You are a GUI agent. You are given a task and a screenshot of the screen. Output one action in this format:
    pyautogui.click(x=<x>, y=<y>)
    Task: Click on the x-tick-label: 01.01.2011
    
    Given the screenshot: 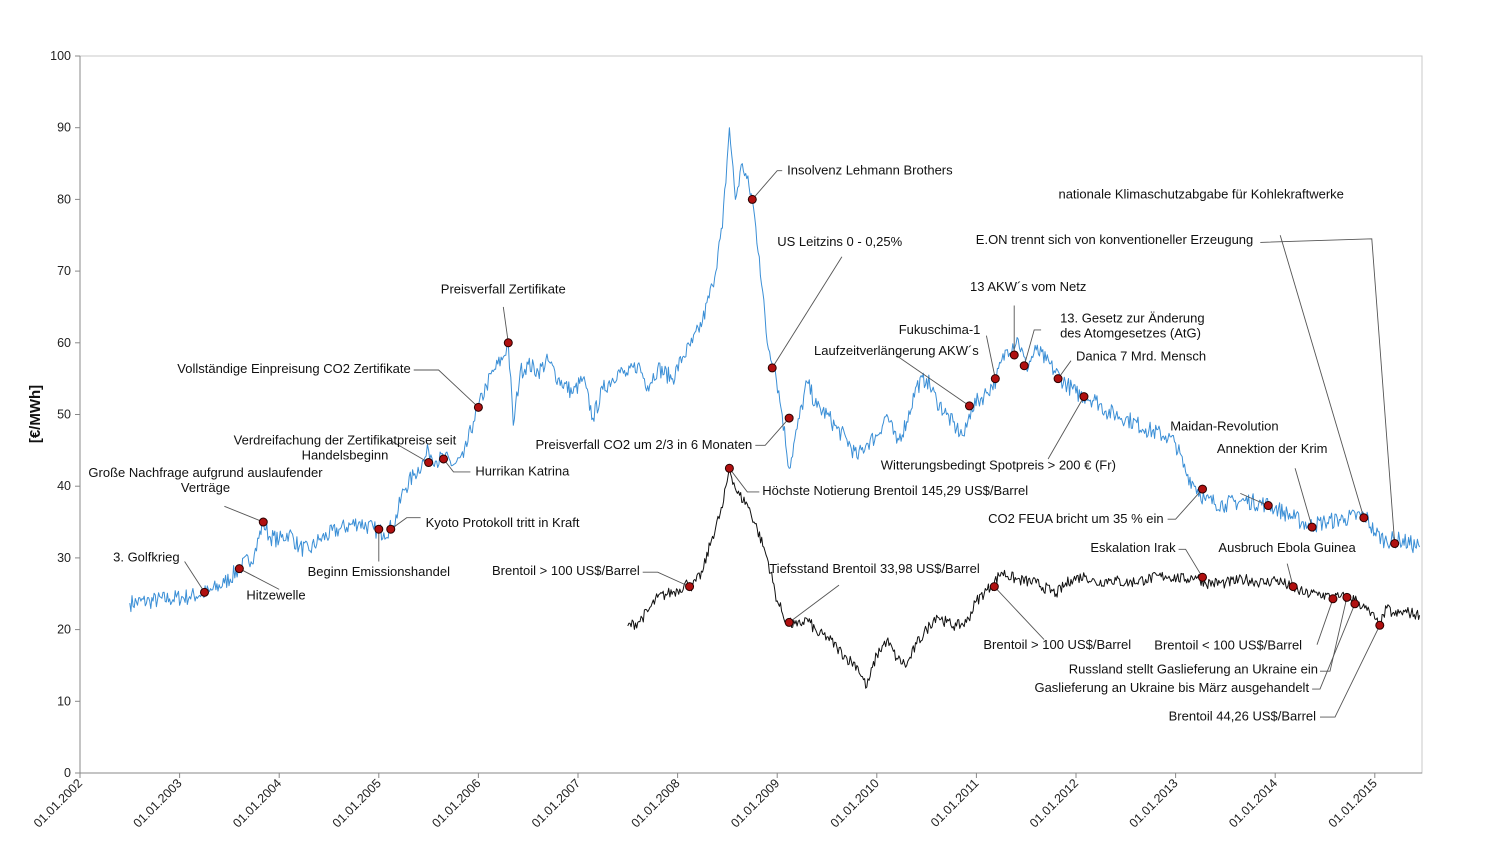 What is the action you would take?
    pyautogui.click(x=955, y=803)
    